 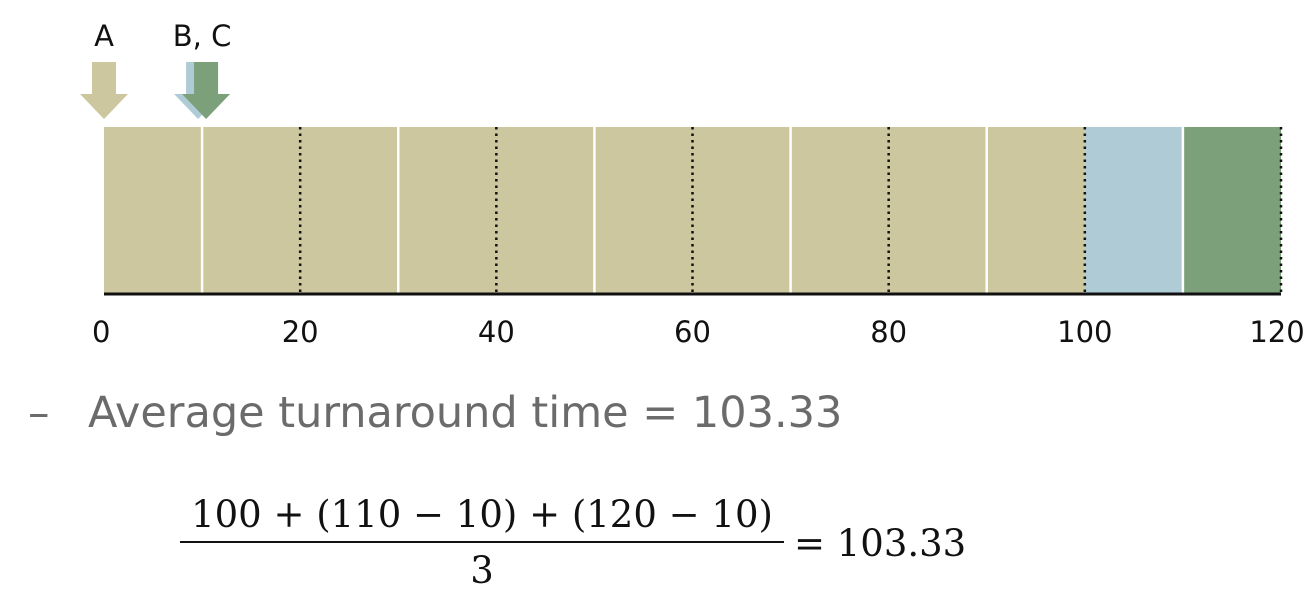 I want to click on formula-result: = 103.33, so click(x=880, y=543).